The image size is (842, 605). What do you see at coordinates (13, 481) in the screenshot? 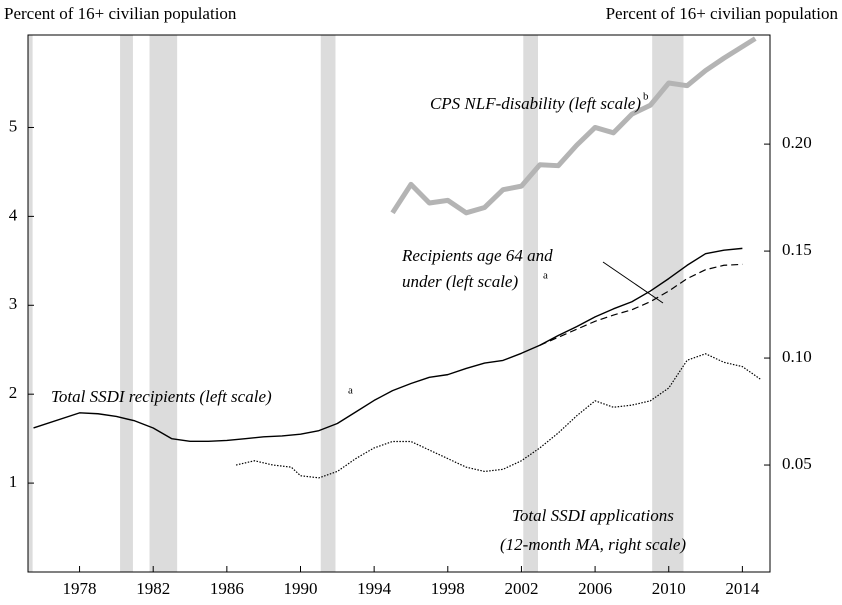
I see `y-tick-label: 1` at bounding box center [13, 481].